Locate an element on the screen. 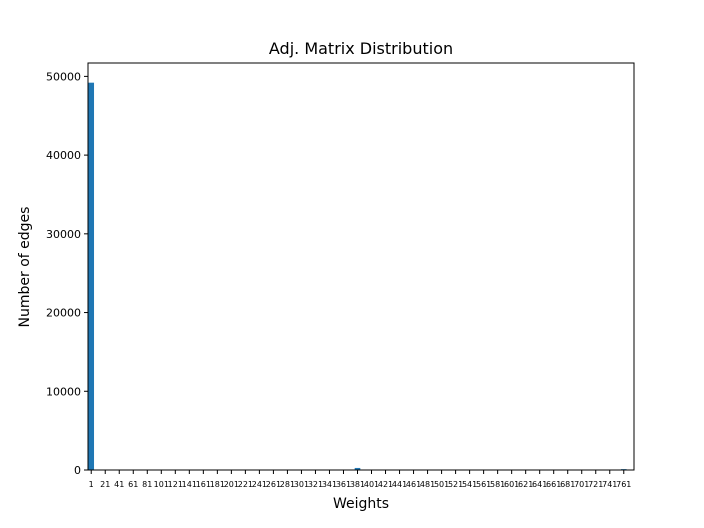 Image resolution: width=704 pixels, height=528 pixels. y-tick-label: 0 is located at coordinates (77, 470).